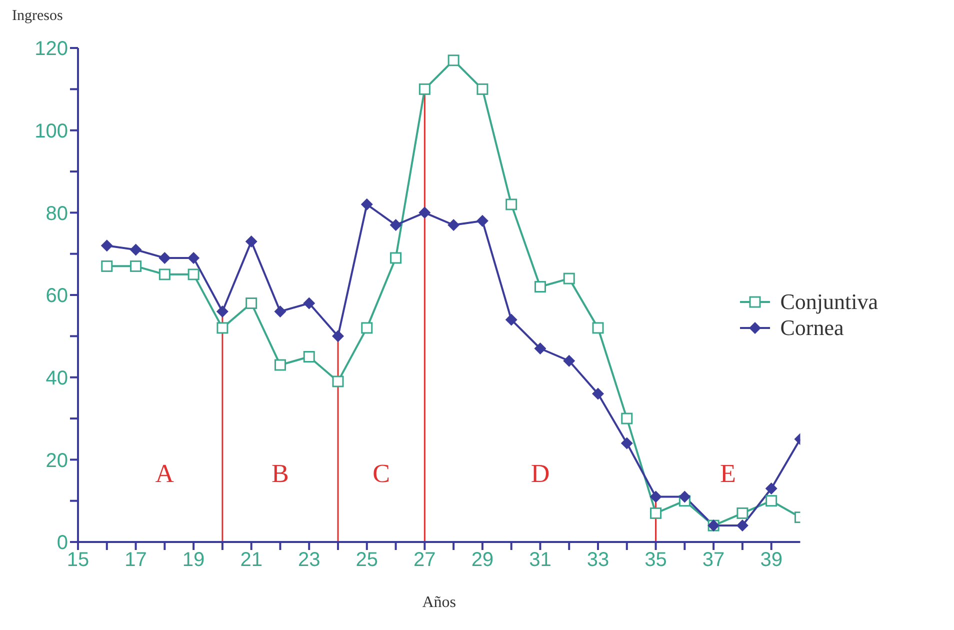  What do you see at coordinates (381, 473) in the screenshot?
I see `annotation: C` at bounding box center [381, 473].